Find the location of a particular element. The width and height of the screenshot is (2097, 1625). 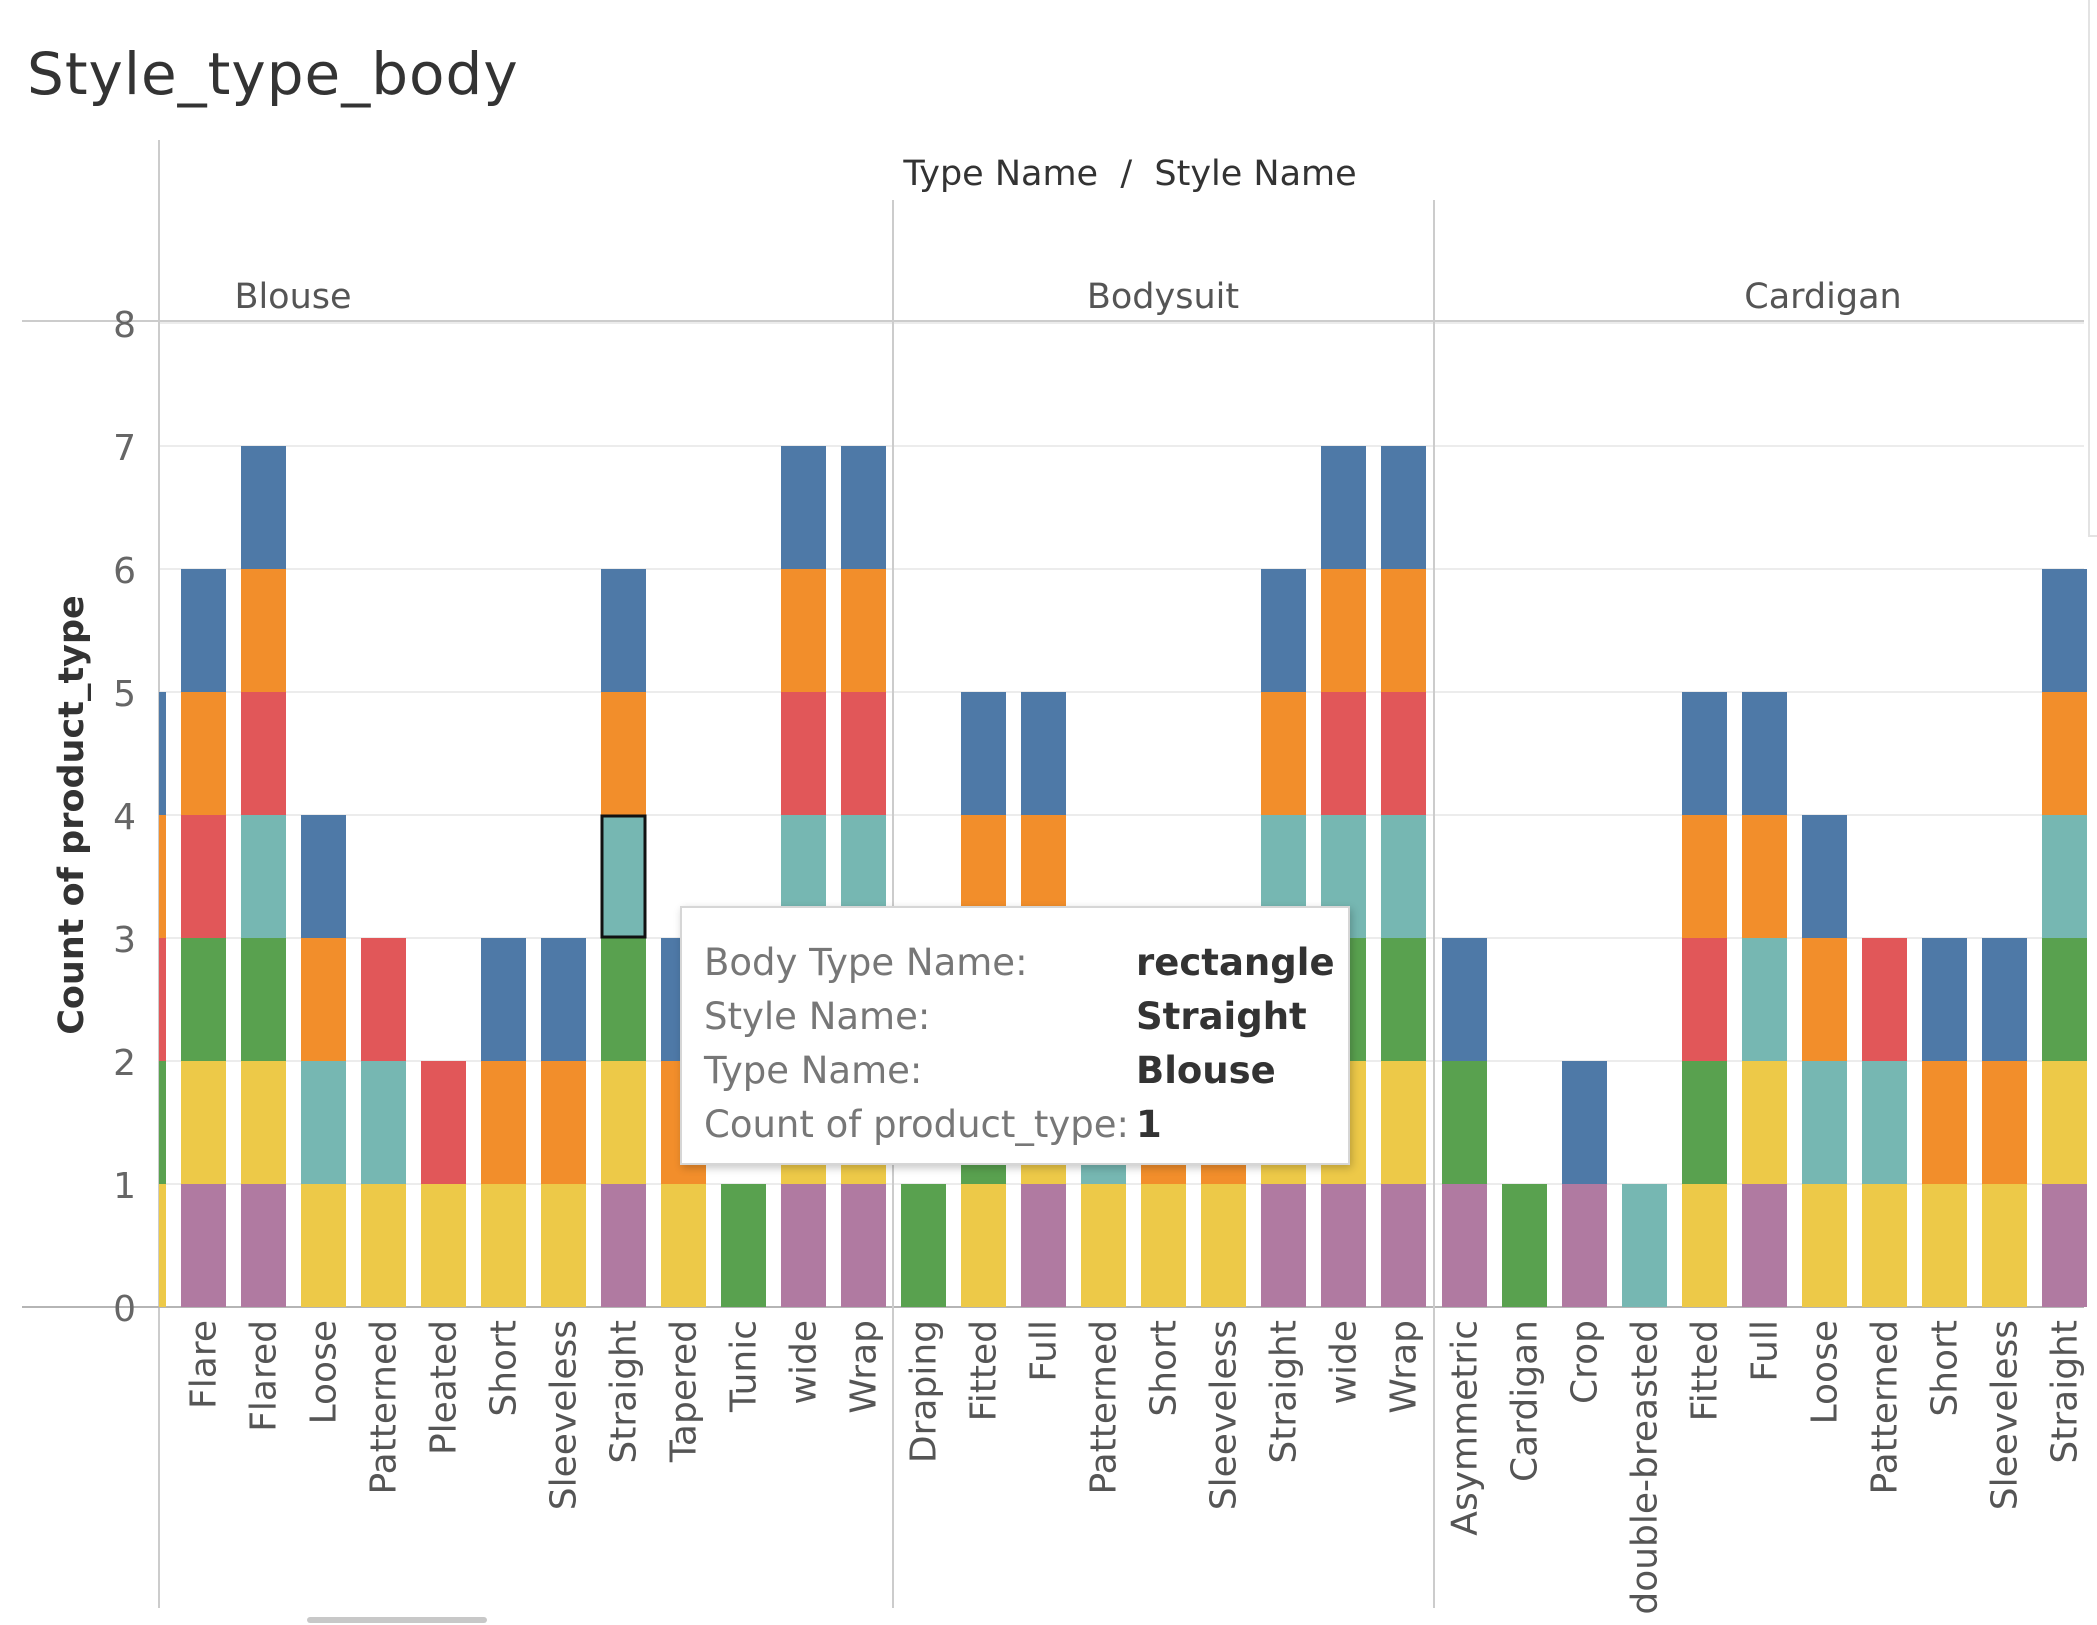

horizontal-scrollbar-thumb is located at coordinates (397, 1620).